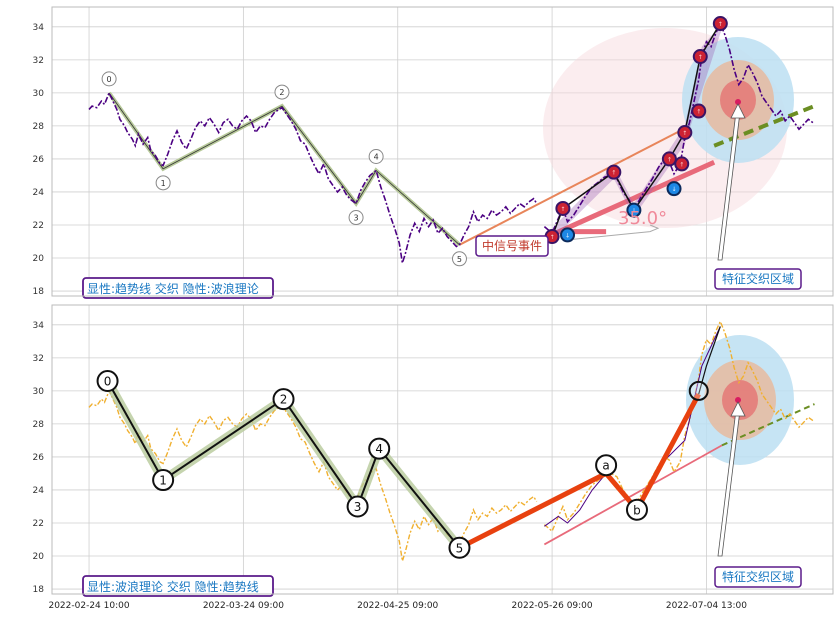 The image size is (839, 617). What do you see at coordinates (571, 187) in the screenshot?
I see `trend-line-orange` at bounding box center [571, 187].